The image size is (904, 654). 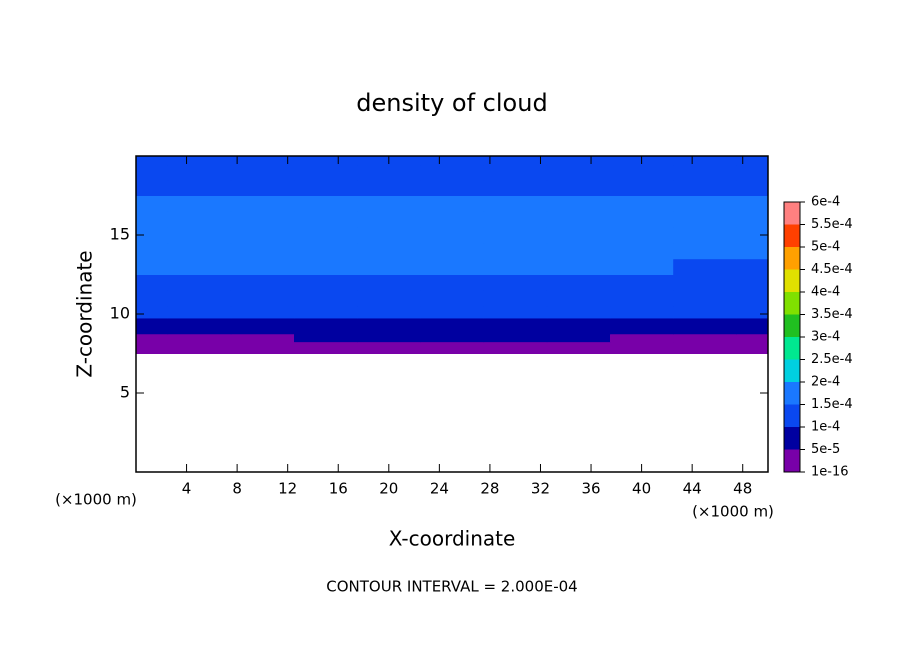 I want to click on colorbar-label: 4e-4, so click(x=825, y=292).